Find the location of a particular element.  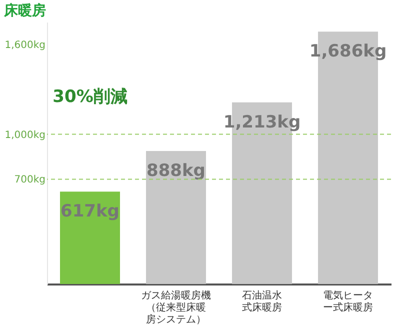

data-label: 617kg is located at coordinates (90, 212).